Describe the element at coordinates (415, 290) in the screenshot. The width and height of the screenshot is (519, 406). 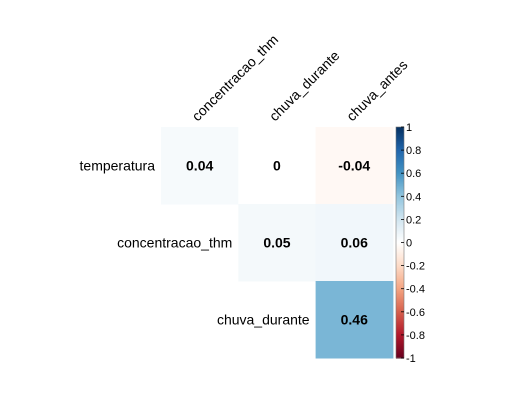
I see `colorbar-tick-label: -0.4` at that location.